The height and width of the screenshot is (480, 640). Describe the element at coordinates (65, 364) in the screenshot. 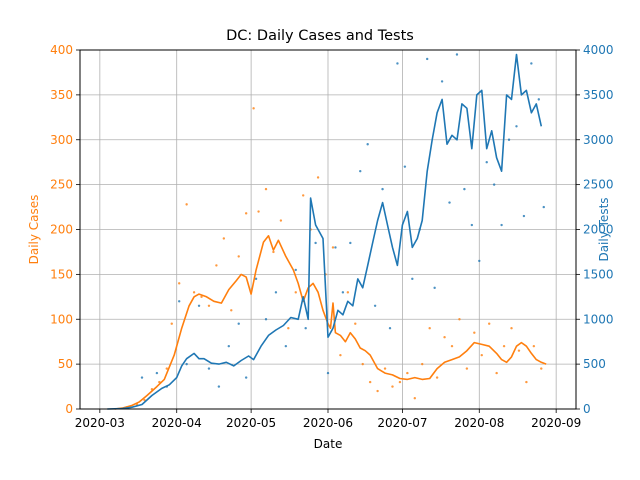

I see `left-y-tick-label: 50` at that location.